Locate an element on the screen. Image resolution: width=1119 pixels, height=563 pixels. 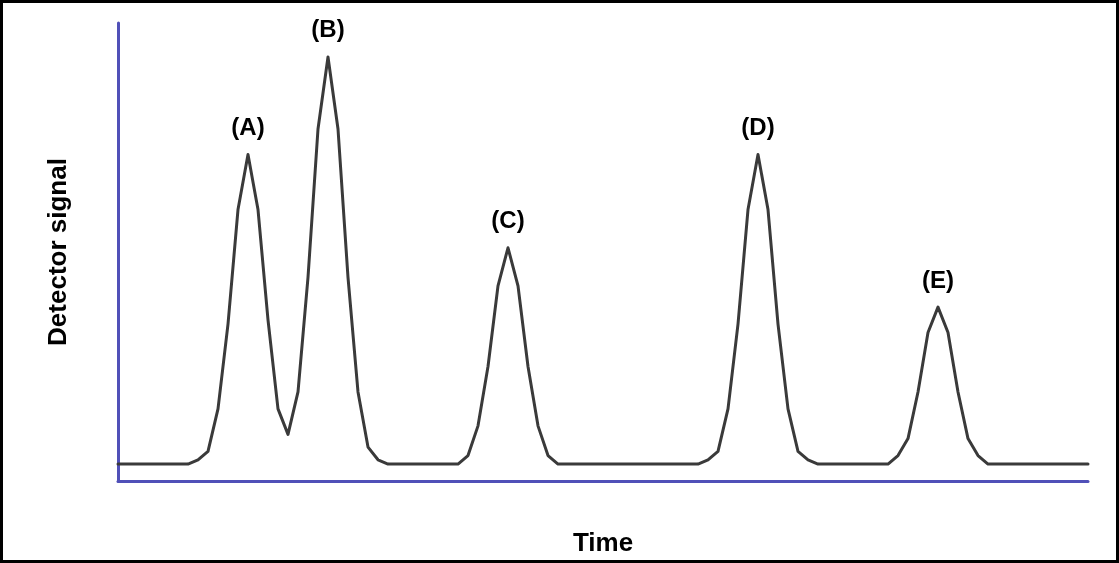
y-axis-title: Detector signal is located at coordinates (57, 252).